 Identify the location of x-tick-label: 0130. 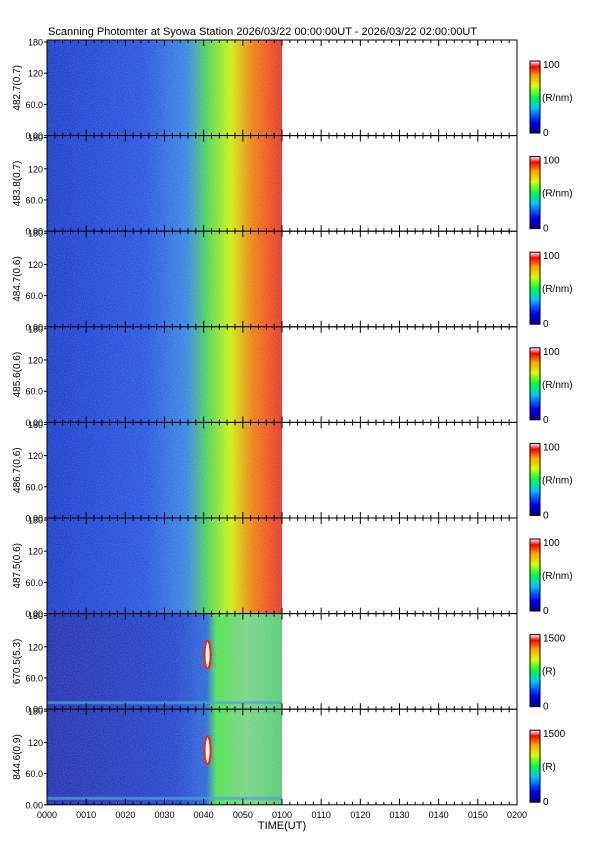
(399, 815).